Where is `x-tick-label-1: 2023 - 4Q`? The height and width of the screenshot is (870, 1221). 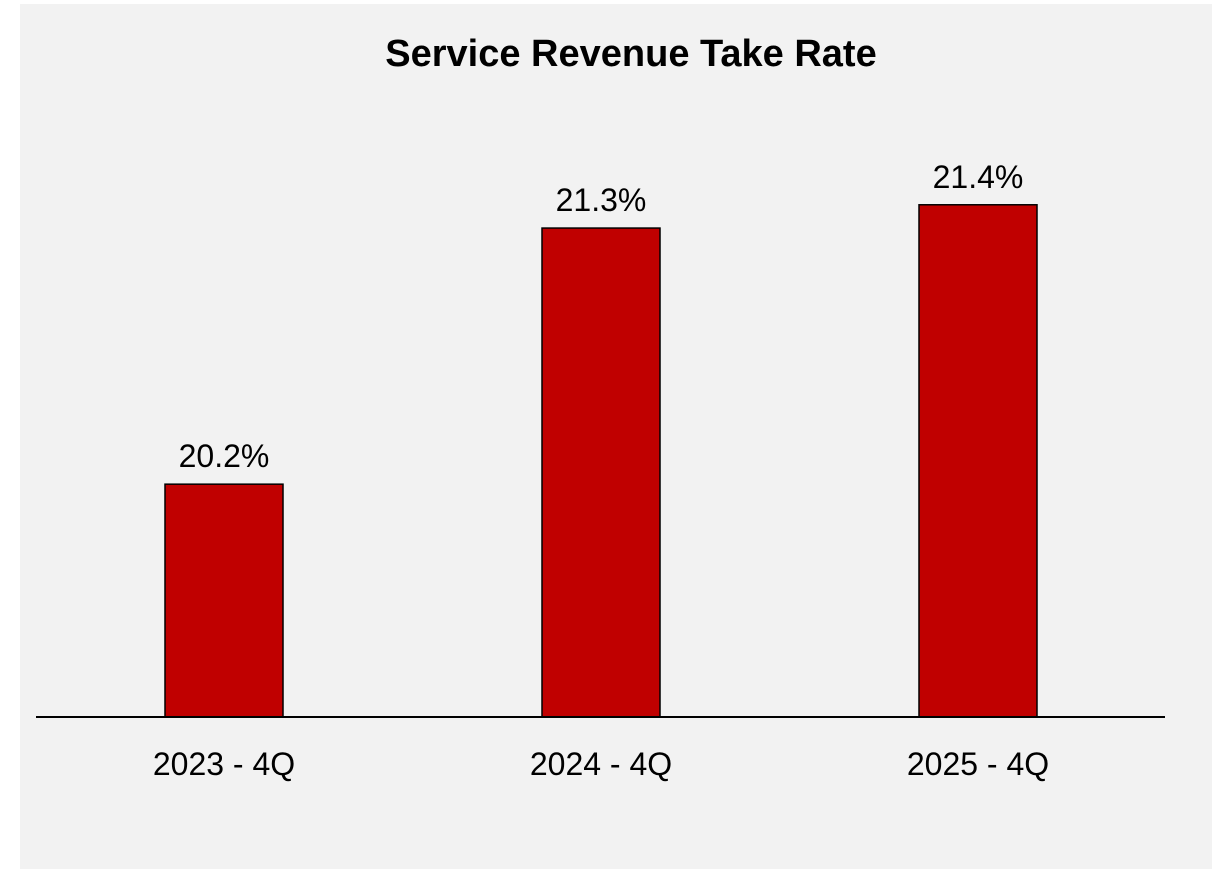
x-tick-label-1: 2023 - 4Q is located at coordinates (224, 764).